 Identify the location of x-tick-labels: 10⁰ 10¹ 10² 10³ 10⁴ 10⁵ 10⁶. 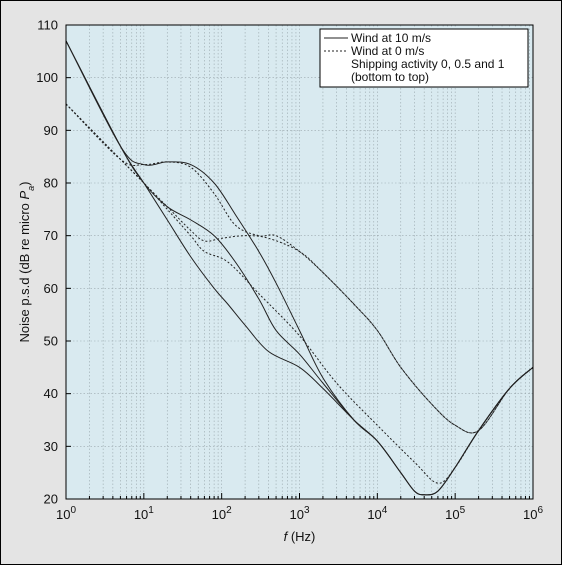
(299, 513).